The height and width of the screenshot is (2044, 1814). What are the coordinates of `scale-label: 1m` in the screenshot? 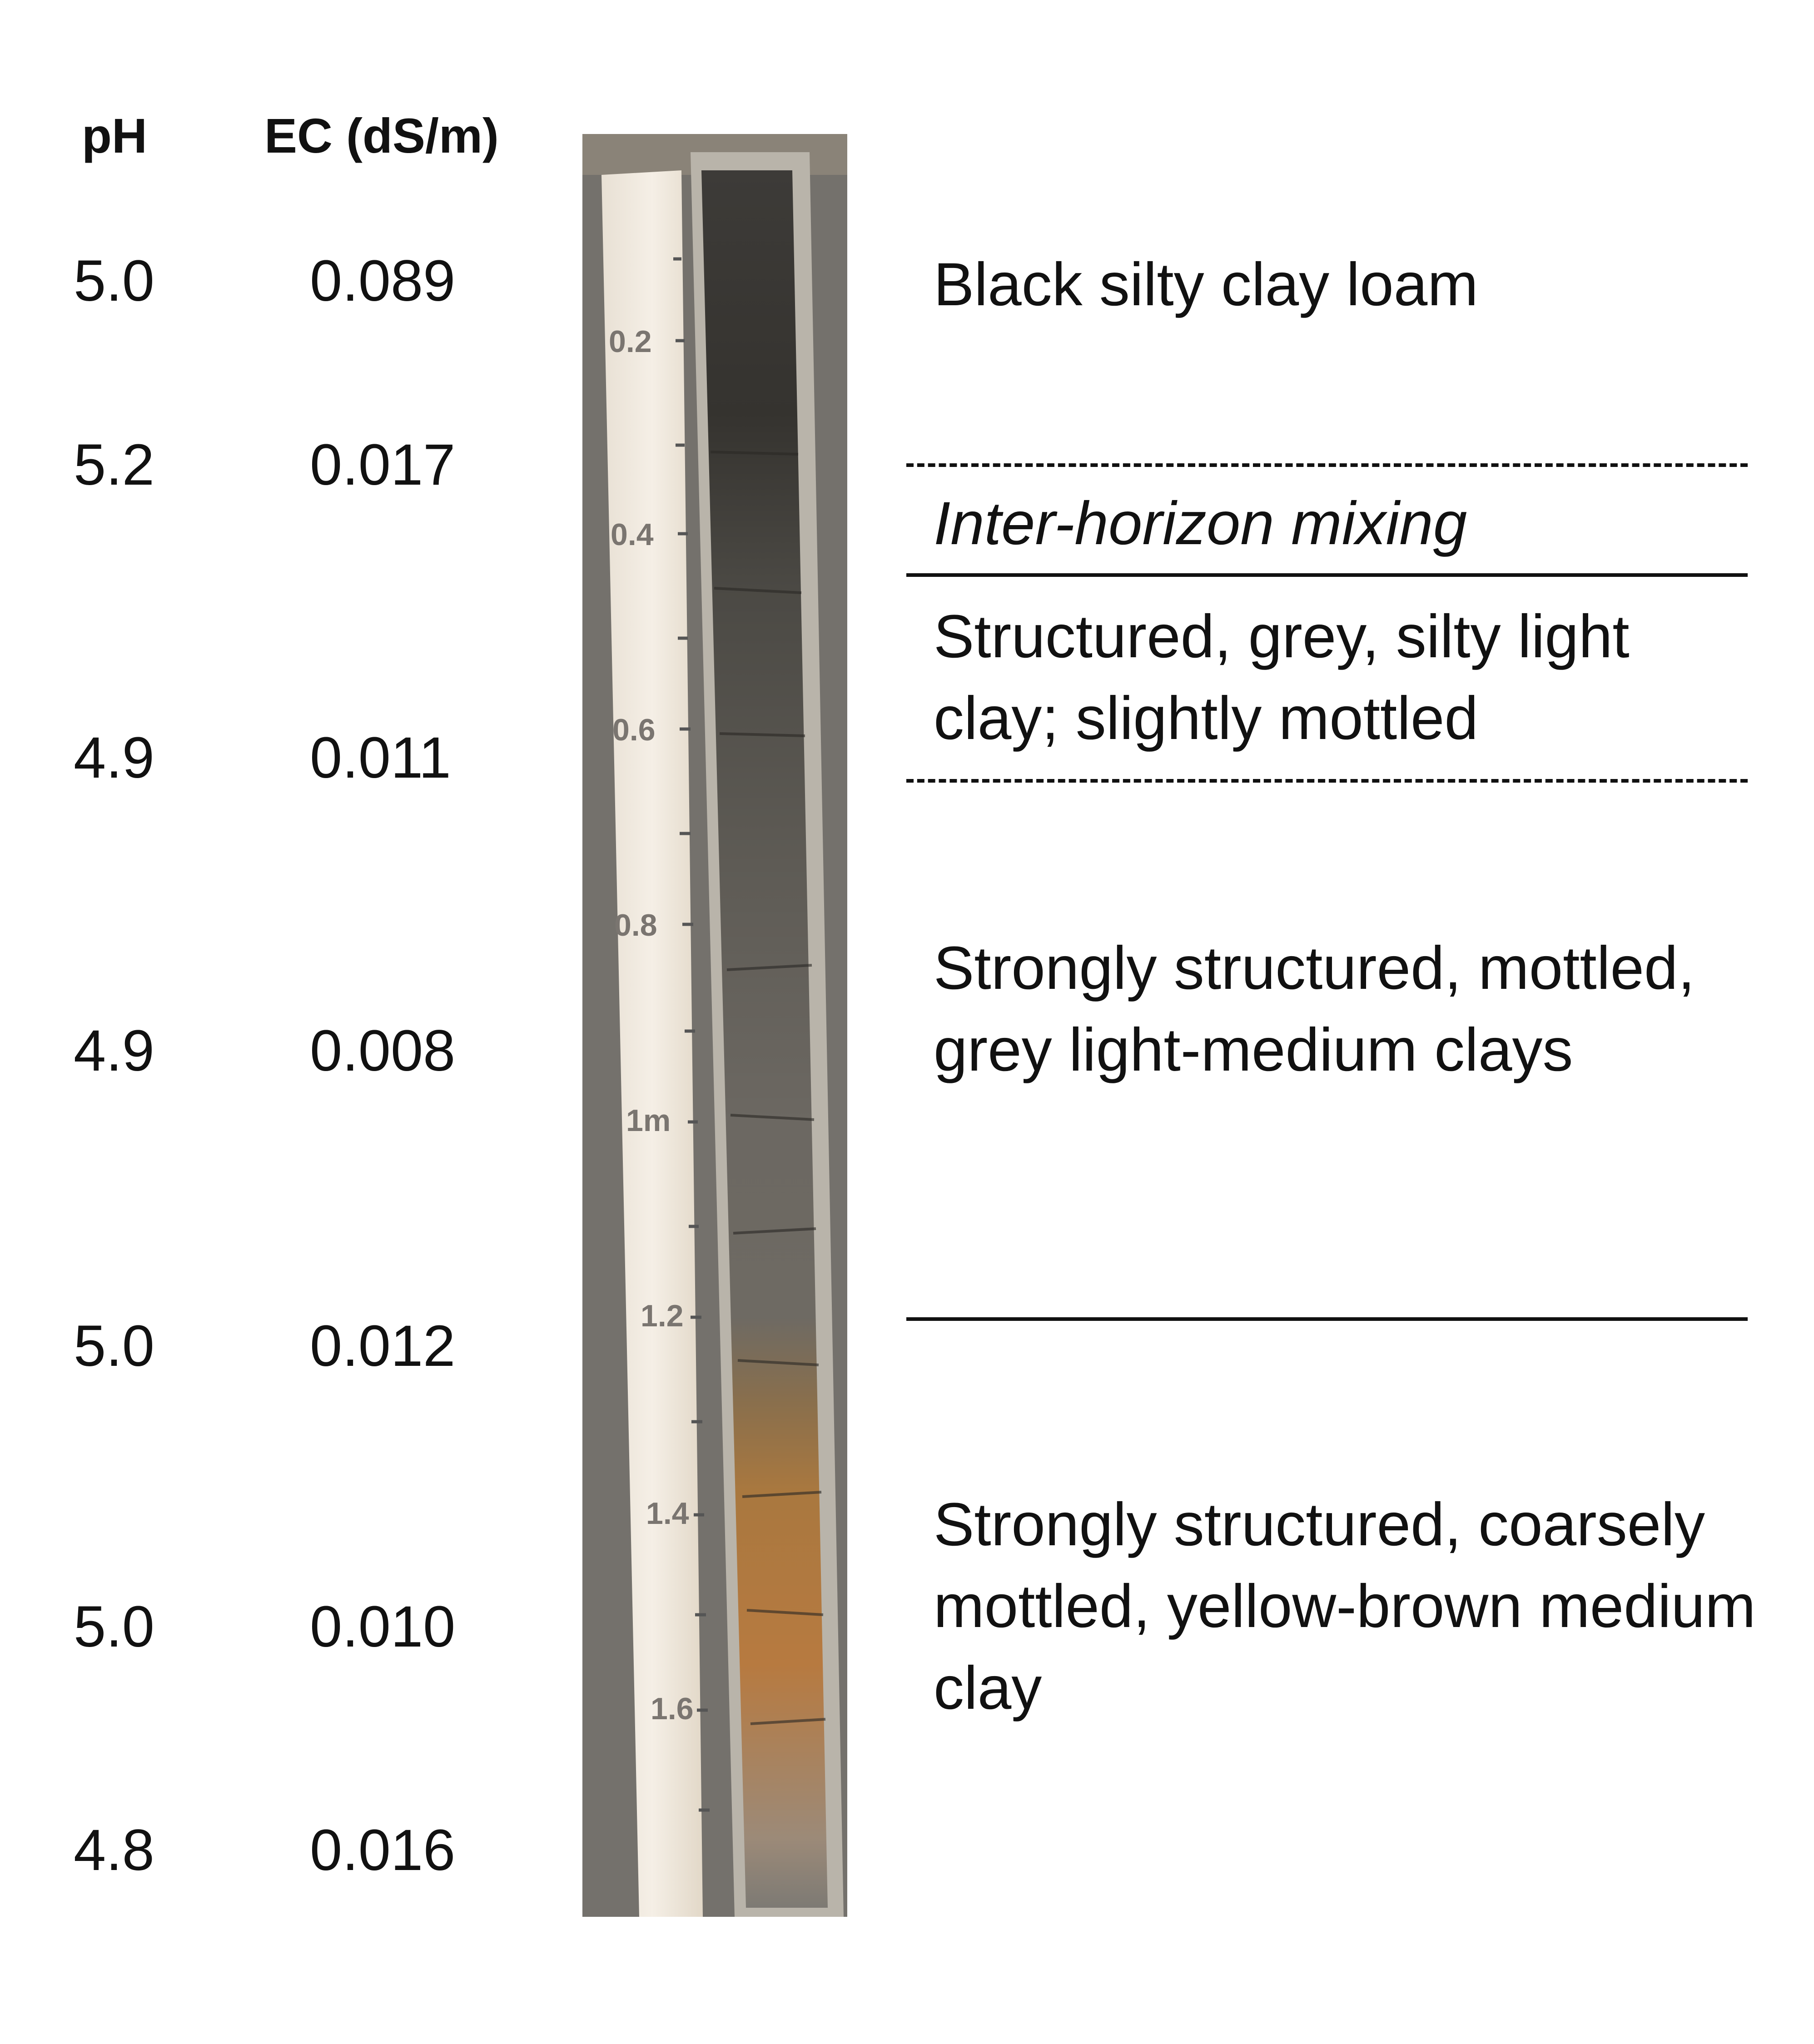 It's located at (648, 1120).